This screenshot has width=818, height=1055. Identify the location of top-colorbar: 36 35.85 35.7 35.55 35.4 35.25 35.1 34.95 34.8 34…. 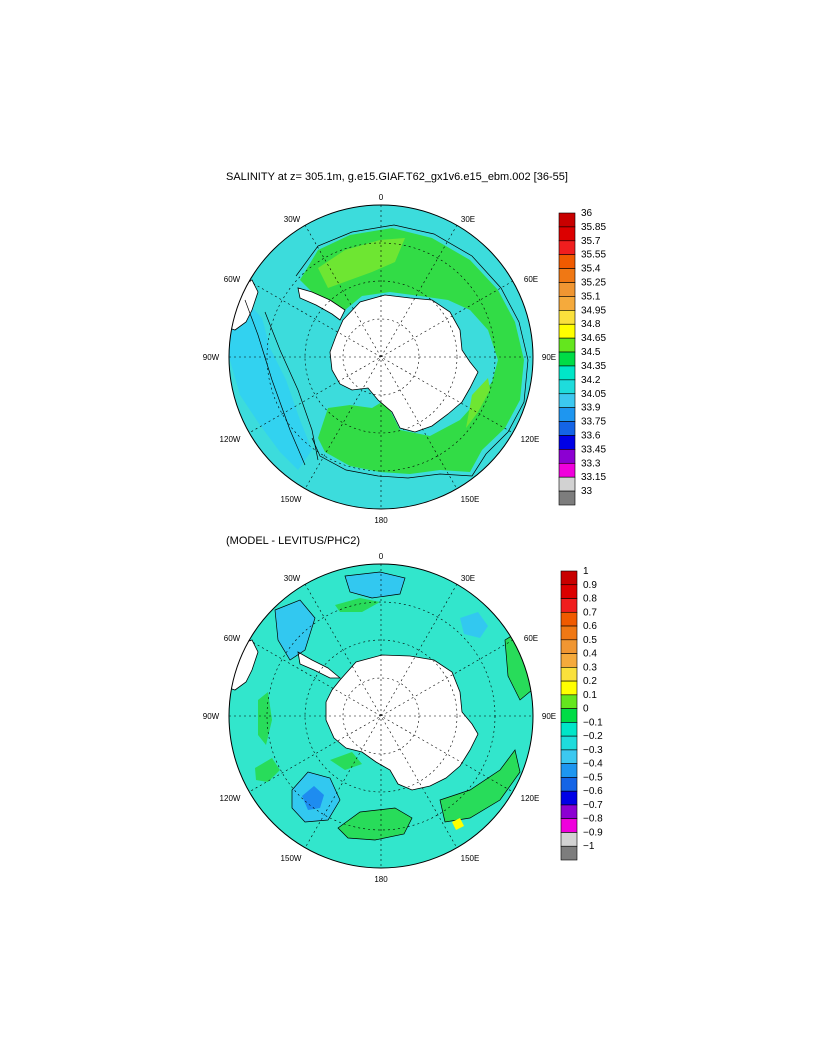
(582, 357).